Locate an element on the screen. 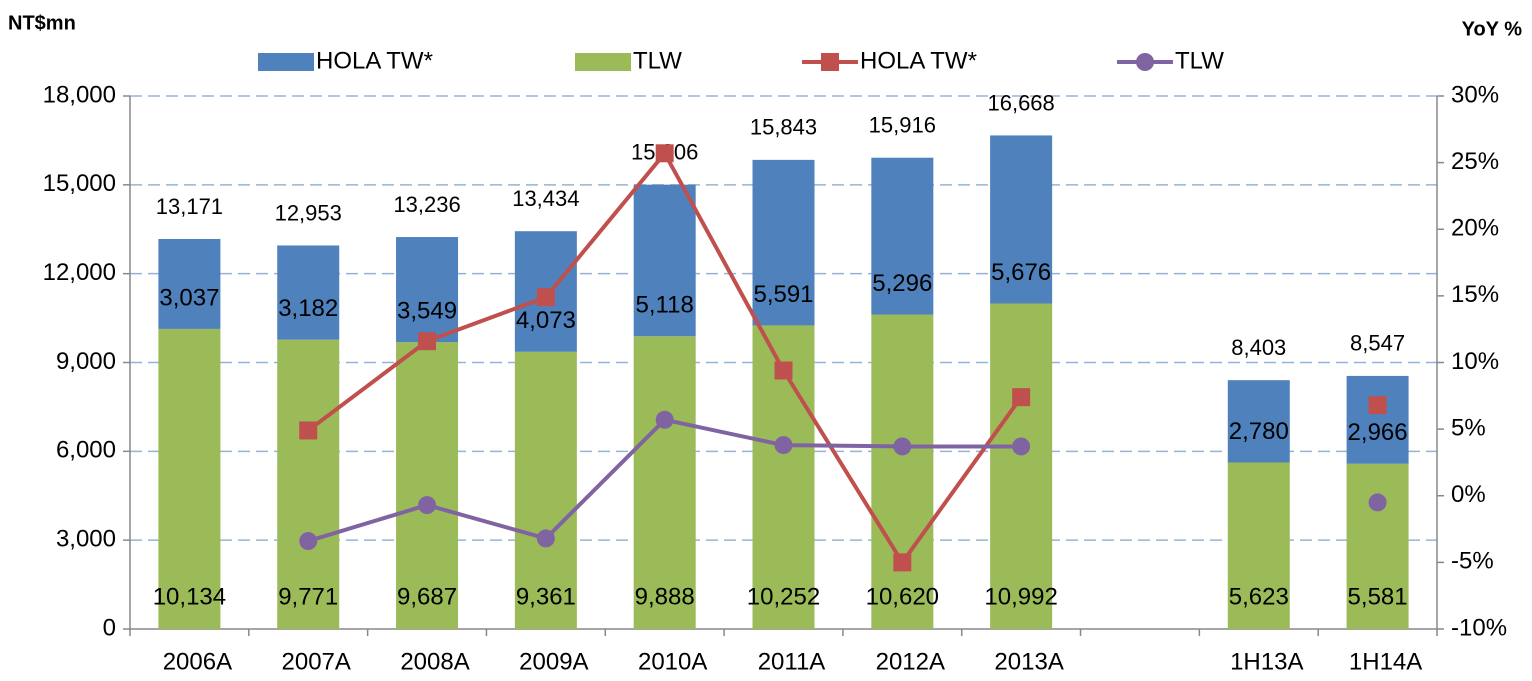 This screenshot has width=1532, height=681. total-label: 12,953 is located at coordinates (308, 212).